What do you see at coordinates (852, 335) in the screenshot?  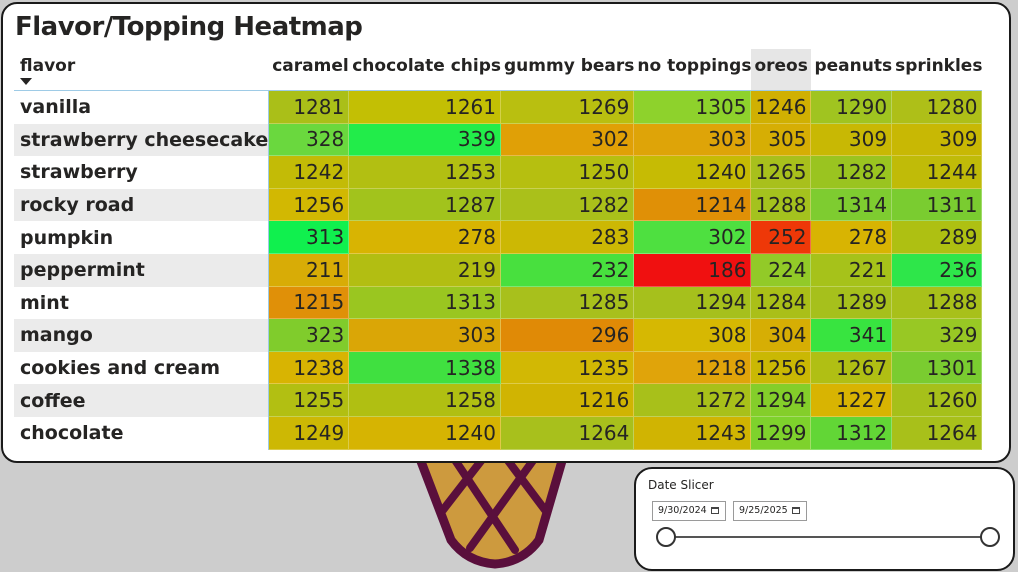 I see `heatmap-cell: 341` at bounding box center [852, 335].